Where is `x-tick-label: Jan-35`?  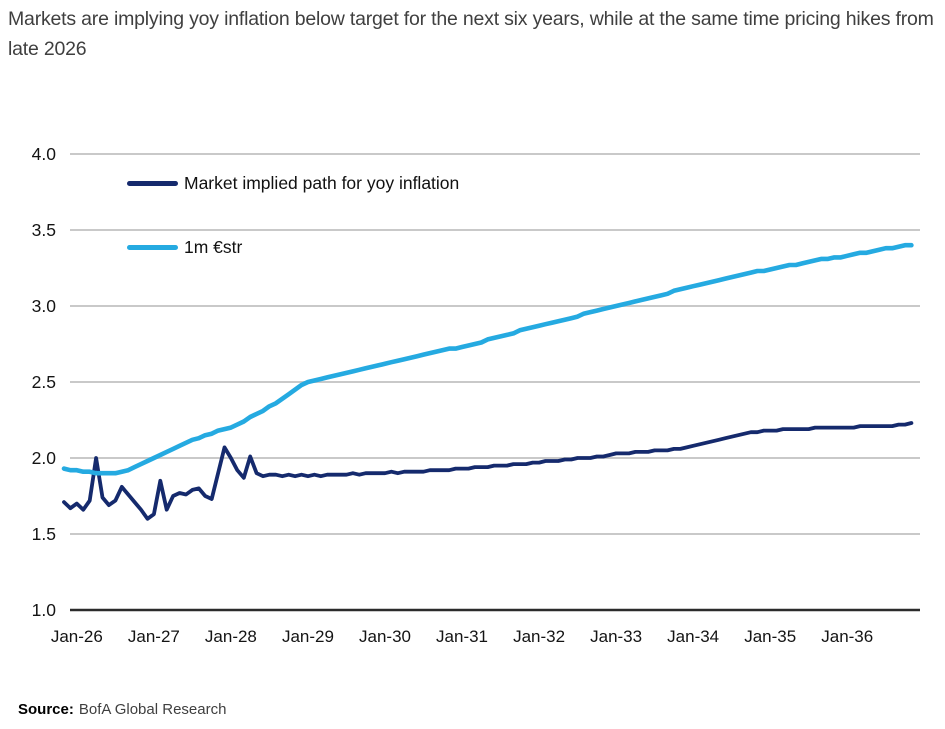 x-tick-label: Jan-35 is located at coordinates (770, 636).